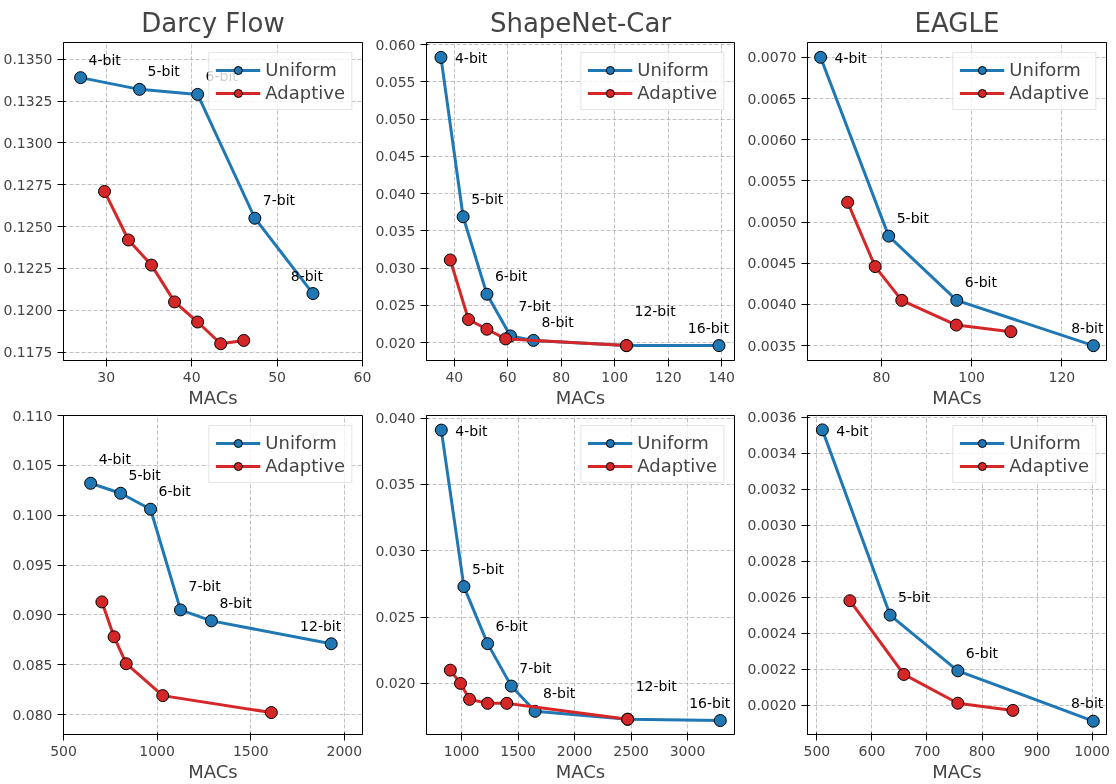 Image resolution: width=1116 pixels, height=784 pixels. I want to click on chart-title: EAGLE, so click(957, 22).